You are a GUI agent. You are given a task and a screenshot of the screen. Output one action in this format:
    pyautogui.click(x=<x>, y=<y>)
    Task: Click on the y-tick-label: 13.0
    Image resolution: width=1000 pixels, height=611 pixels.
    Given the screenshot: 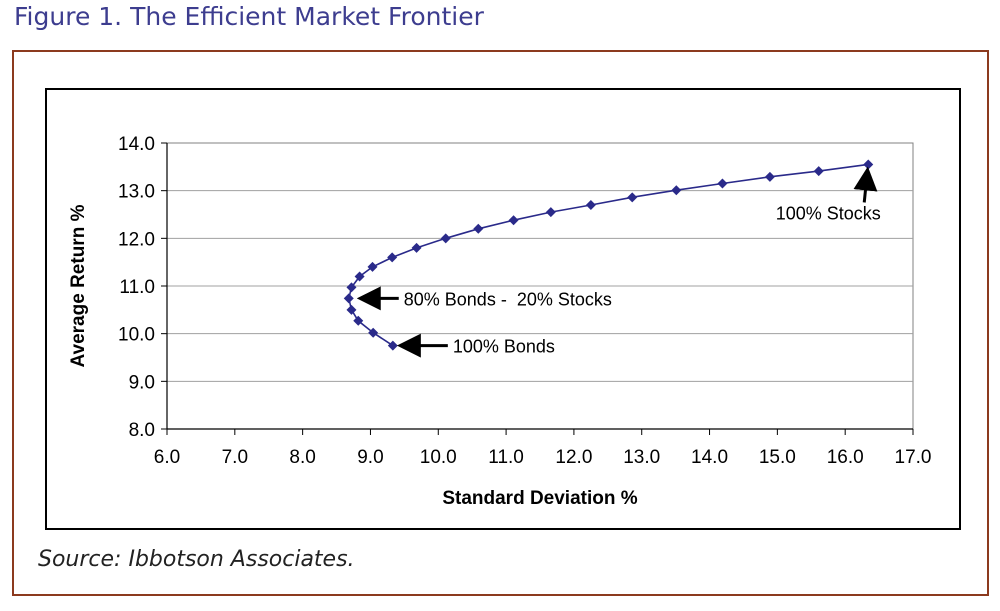 What is the action you would take?
    pyautogui.click(x=136, y=192)
    